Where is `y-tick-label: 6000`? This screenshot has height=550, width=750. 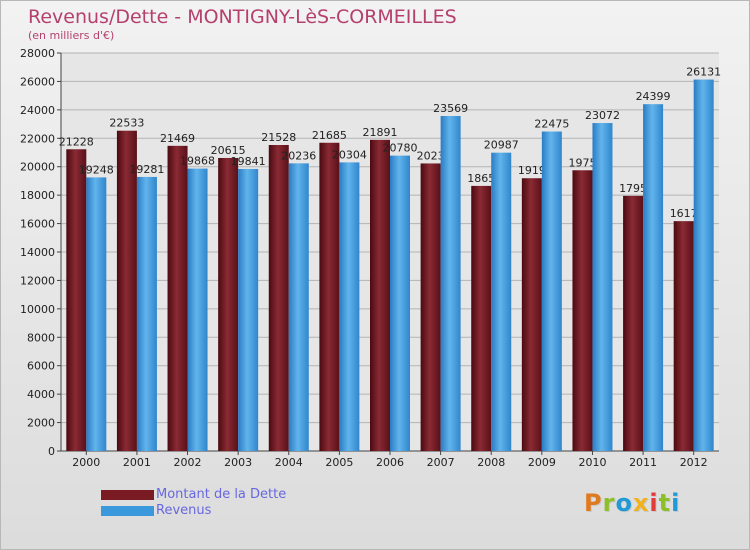
y-tick-label: 6000 is located at coordinates (41, 366).